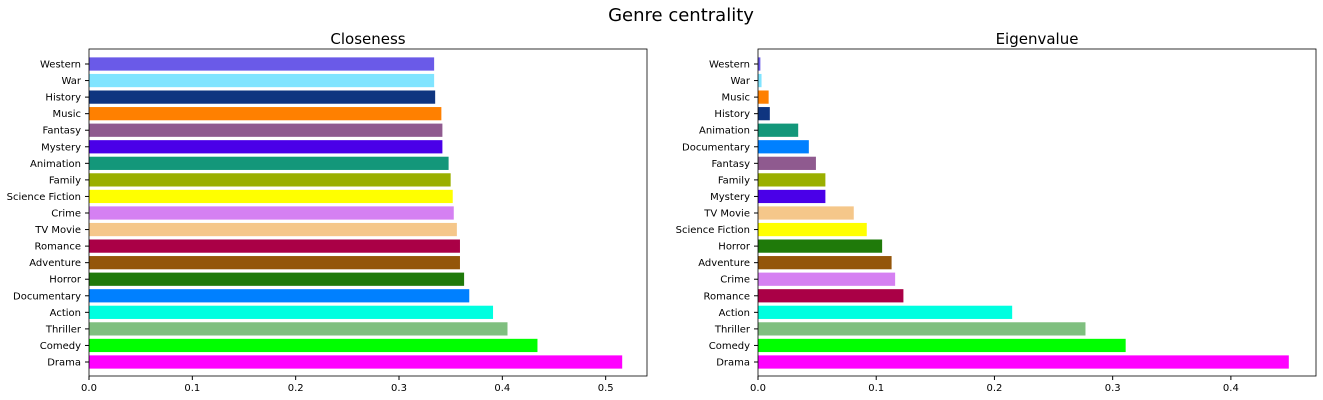 Image resolution: width=1323 pixels, height=400 pixels. Describe the element at coordinates (606, 388) in the screenshot. I see `x-tick-label: 0.5` at that location.